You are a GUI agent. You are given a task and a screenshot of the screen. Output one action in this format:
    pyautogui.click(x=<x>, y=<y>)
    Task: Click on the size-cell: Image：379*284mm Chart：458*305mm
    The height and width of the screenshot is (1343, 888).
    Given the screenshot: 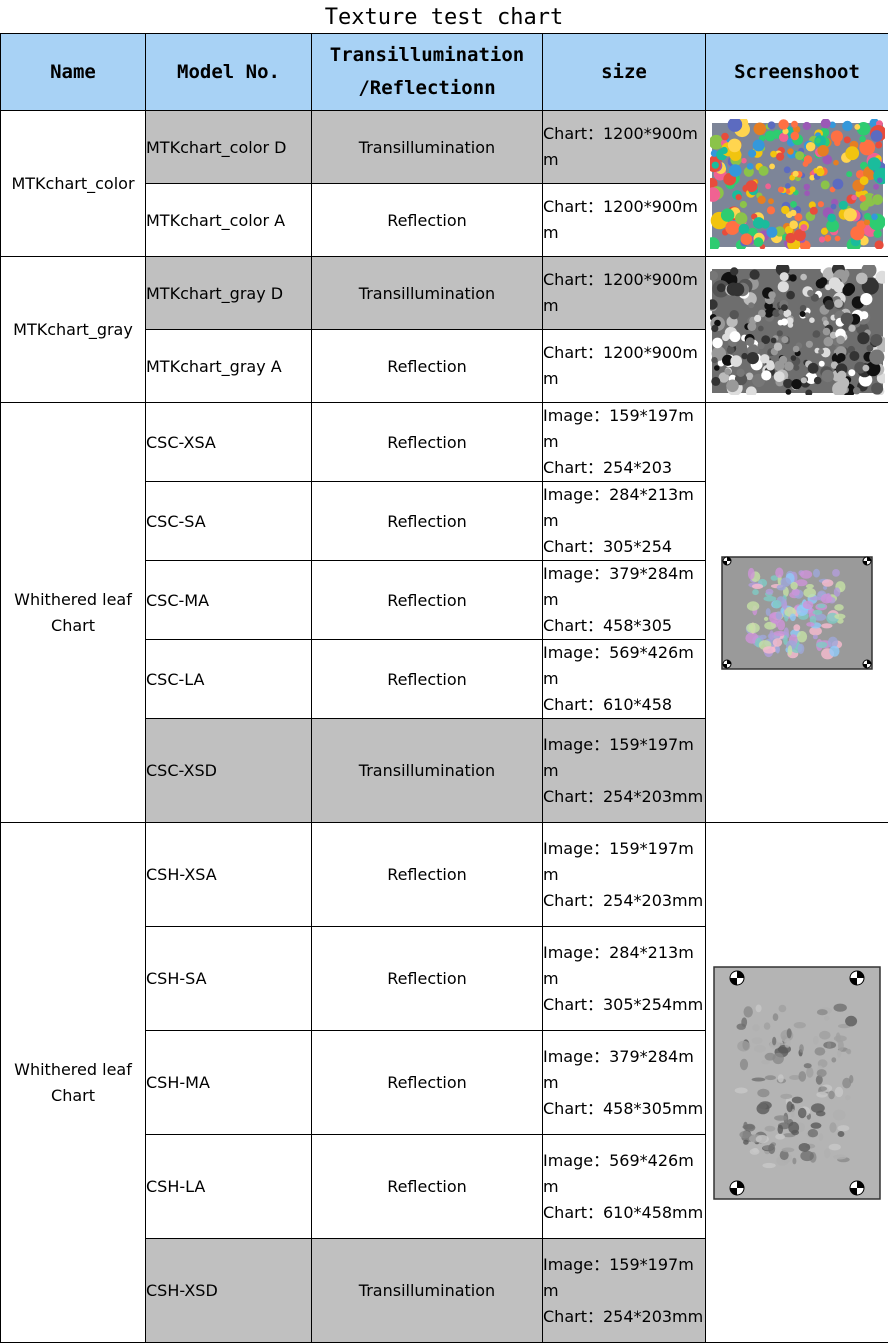 What is the action you would take?
    pyautogui.click(x=624, y=1083)
    